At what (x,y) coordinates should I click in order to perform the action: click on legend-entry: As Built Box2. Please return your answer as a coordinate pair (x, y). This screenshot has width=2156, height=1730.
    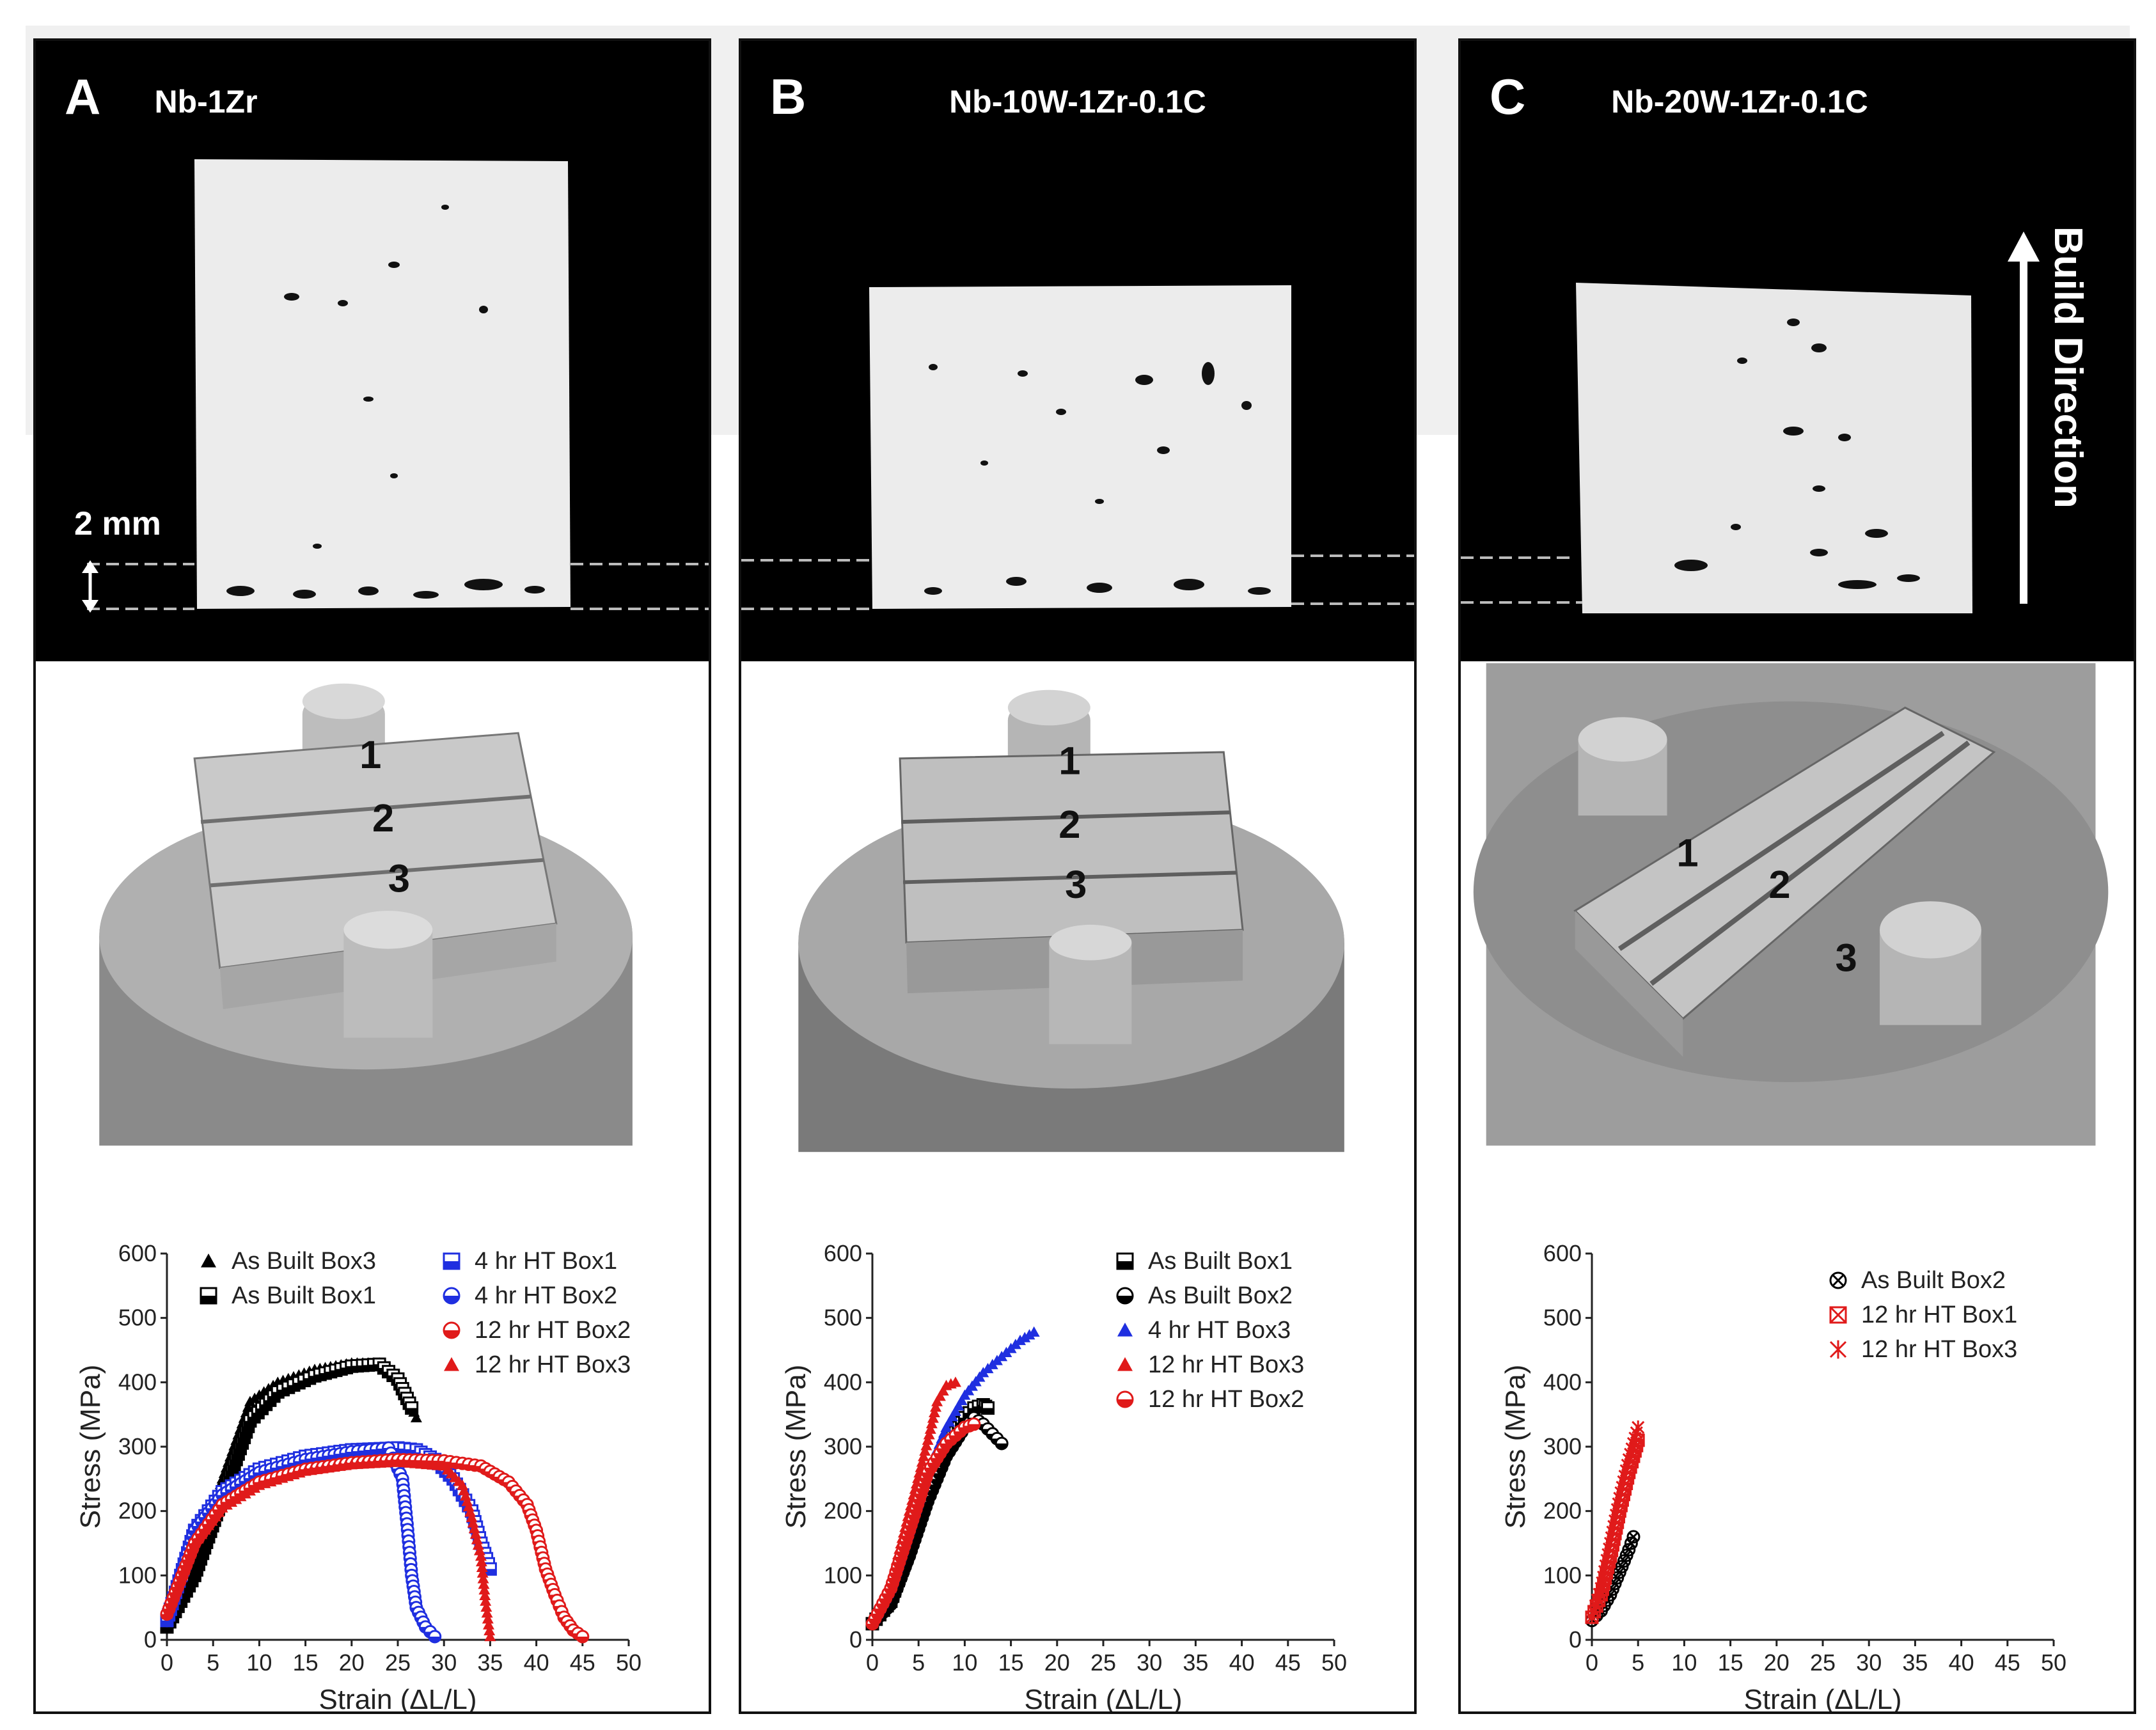
    Looking at the image, I should click on (1204, 1295).